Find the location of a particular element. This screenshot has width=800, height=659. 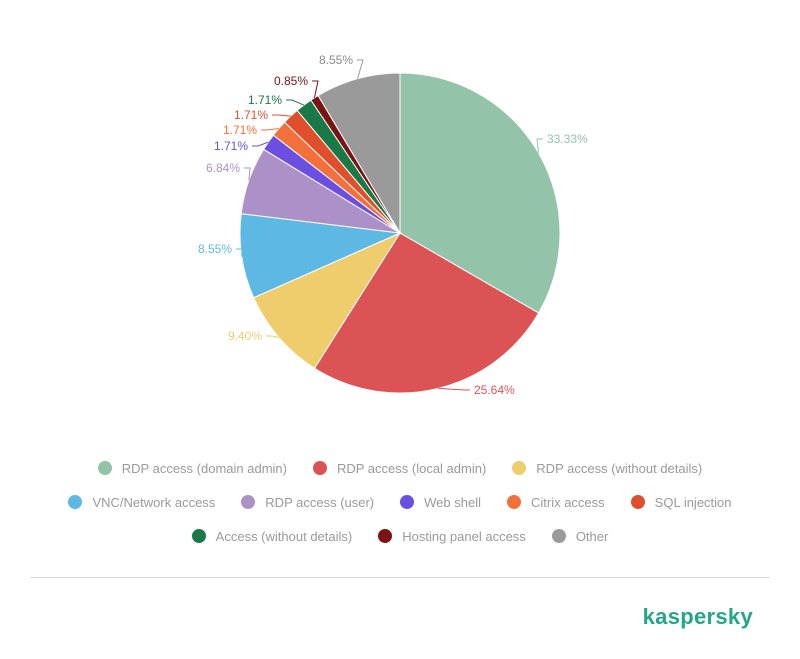

data-label: 0.85% is located at coordinates (291, 81).